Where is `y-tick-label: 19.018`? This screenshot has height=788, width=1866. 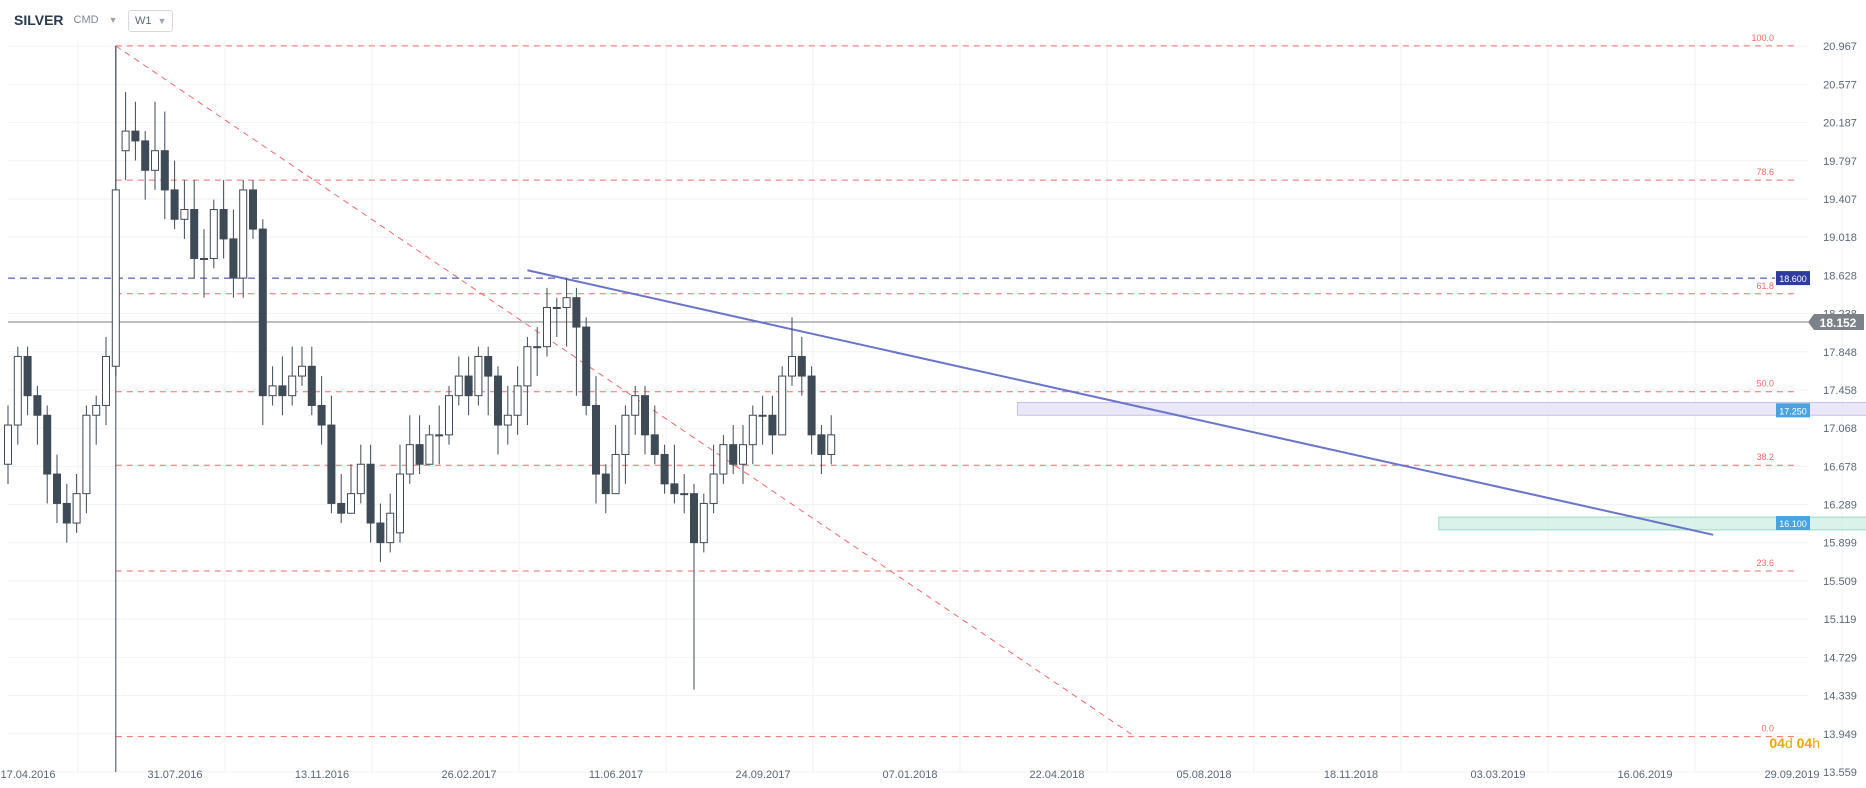
y-tick-label: 19.018 is located at coordinates (1840, 238).